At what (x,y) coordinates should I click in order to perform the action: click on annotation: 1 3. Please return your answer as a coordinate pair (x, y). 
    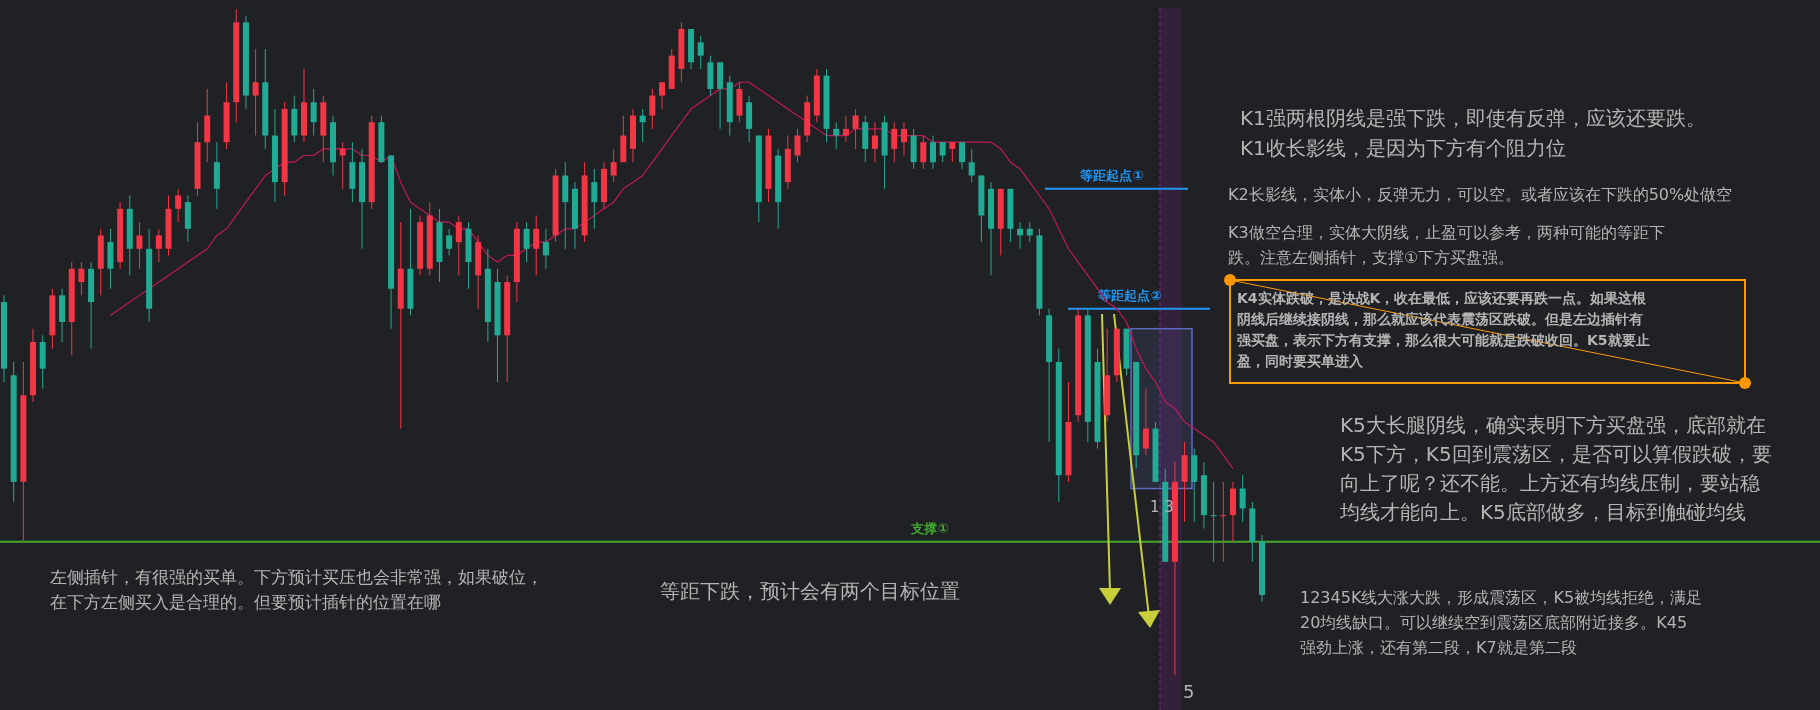
    Looking at the image, I should click on (1162, 507).